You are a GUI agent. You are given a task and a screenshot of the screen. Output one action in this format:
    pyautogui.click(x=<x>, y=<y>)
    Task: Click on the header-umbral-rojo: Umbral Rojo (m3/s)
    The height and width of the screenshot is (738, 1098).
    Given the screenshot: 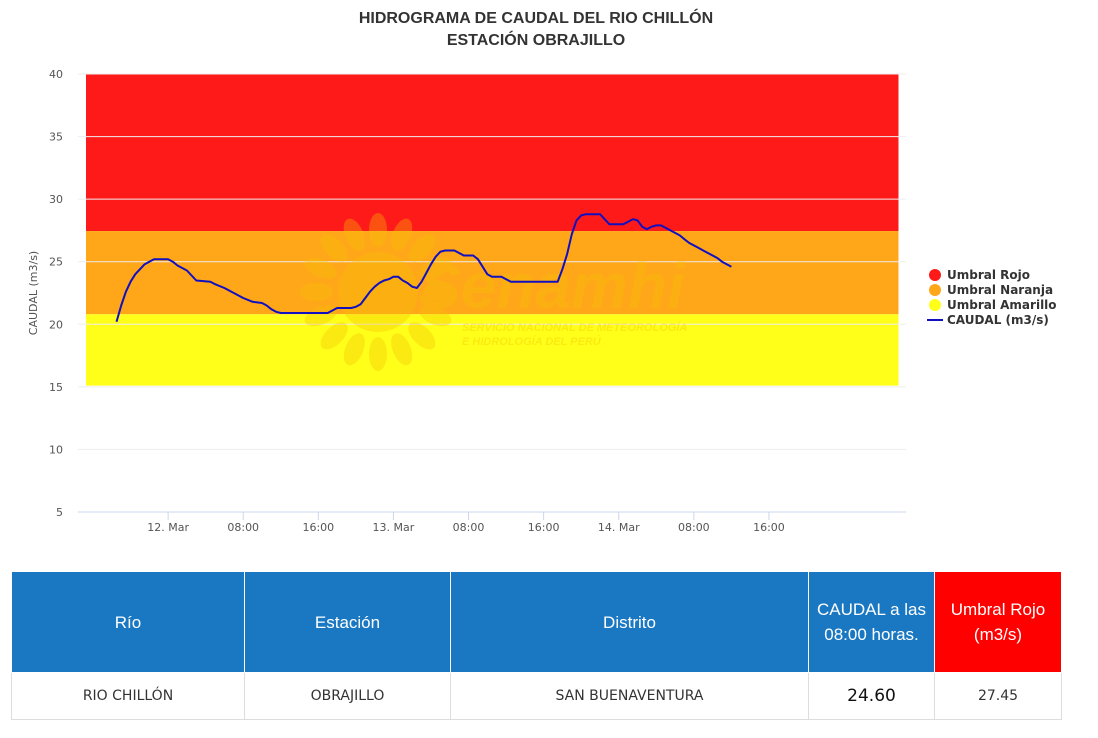 What is the action you would take?
    pyautogui.click(x=998, y=622)
    